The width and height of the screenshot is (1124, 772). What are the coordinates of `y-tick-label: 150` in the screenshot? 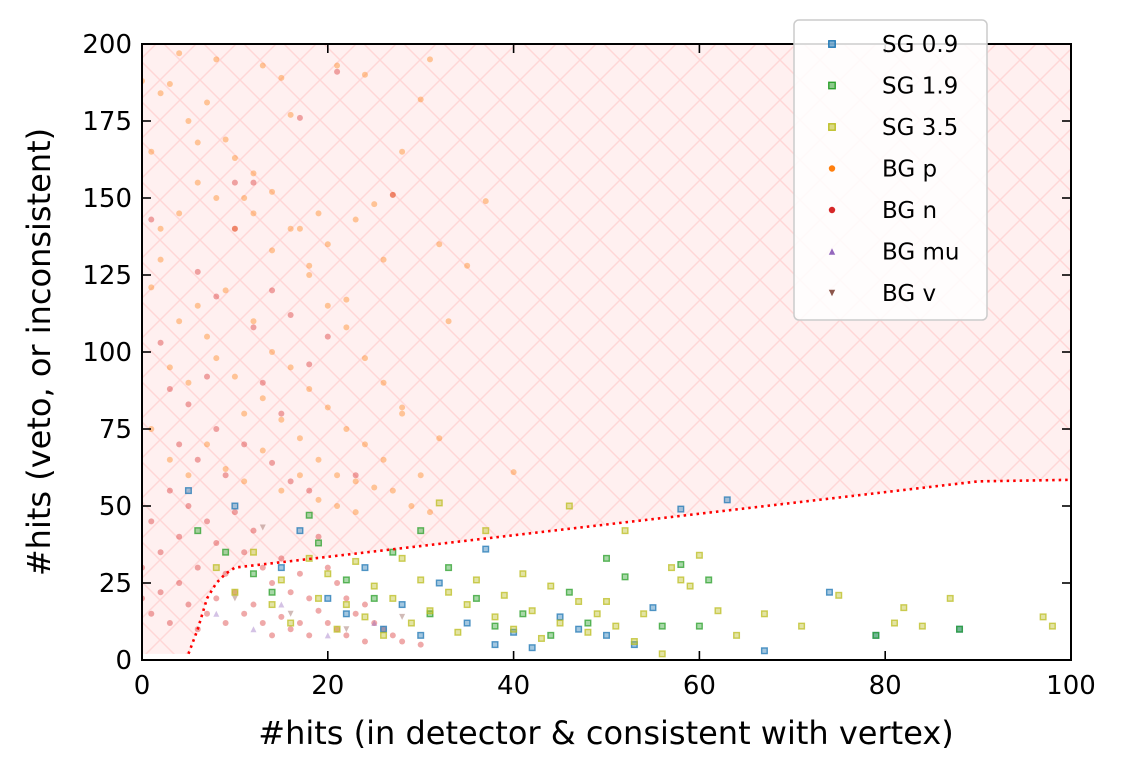 It's located at (107, 199).